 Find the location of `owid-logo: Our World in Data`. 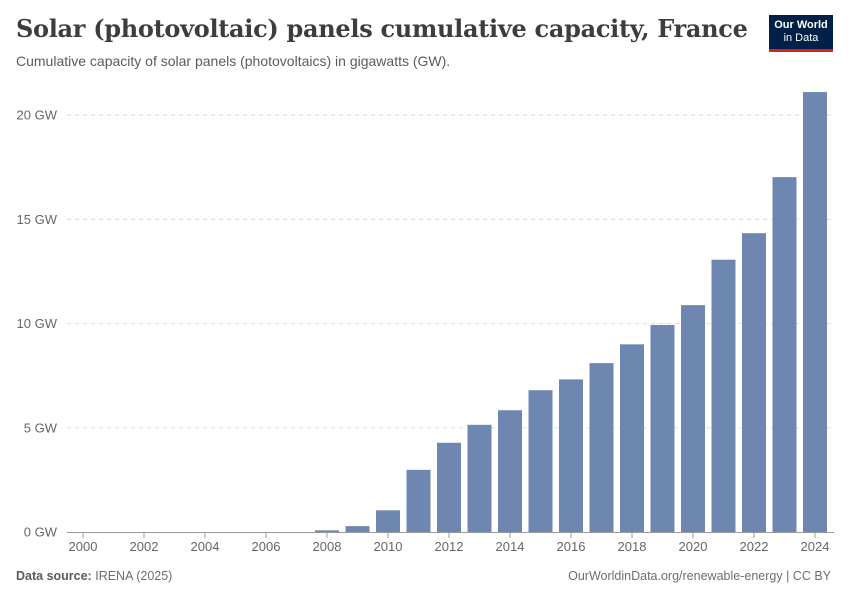

owid-logo: Our World in Data is located at coordinates (801, 33).